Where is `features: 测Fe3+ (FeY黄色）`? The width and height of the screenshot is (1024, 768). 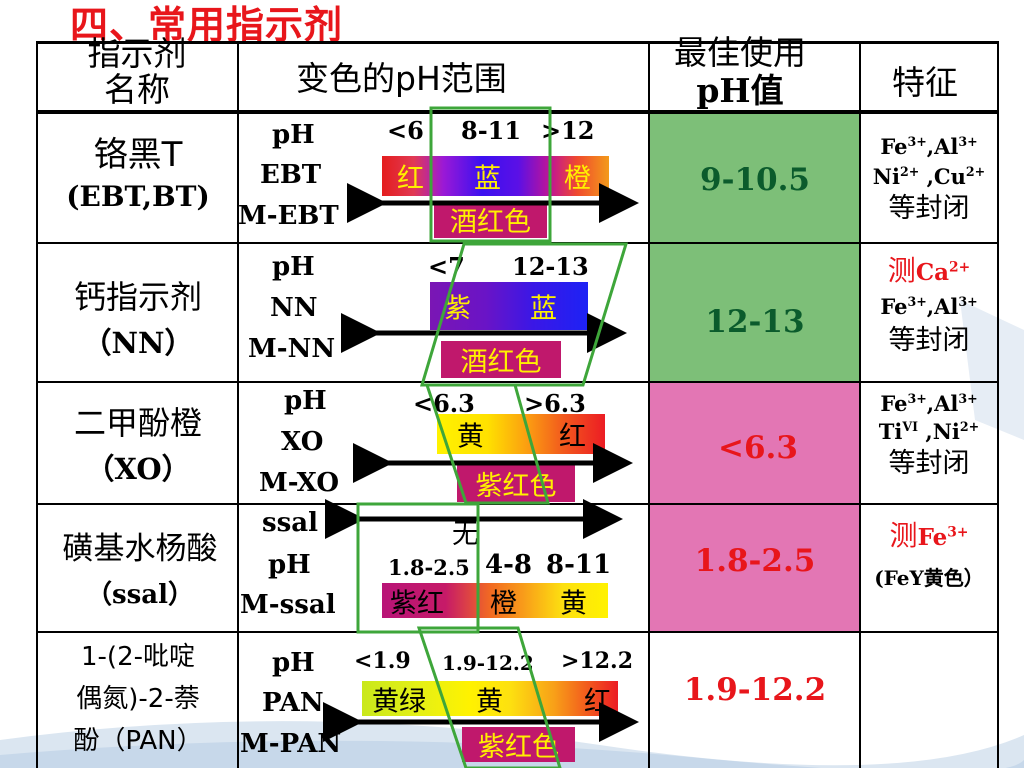
features: 测Fe3+ (FeY黄色） is located at coordinates (929, 554).